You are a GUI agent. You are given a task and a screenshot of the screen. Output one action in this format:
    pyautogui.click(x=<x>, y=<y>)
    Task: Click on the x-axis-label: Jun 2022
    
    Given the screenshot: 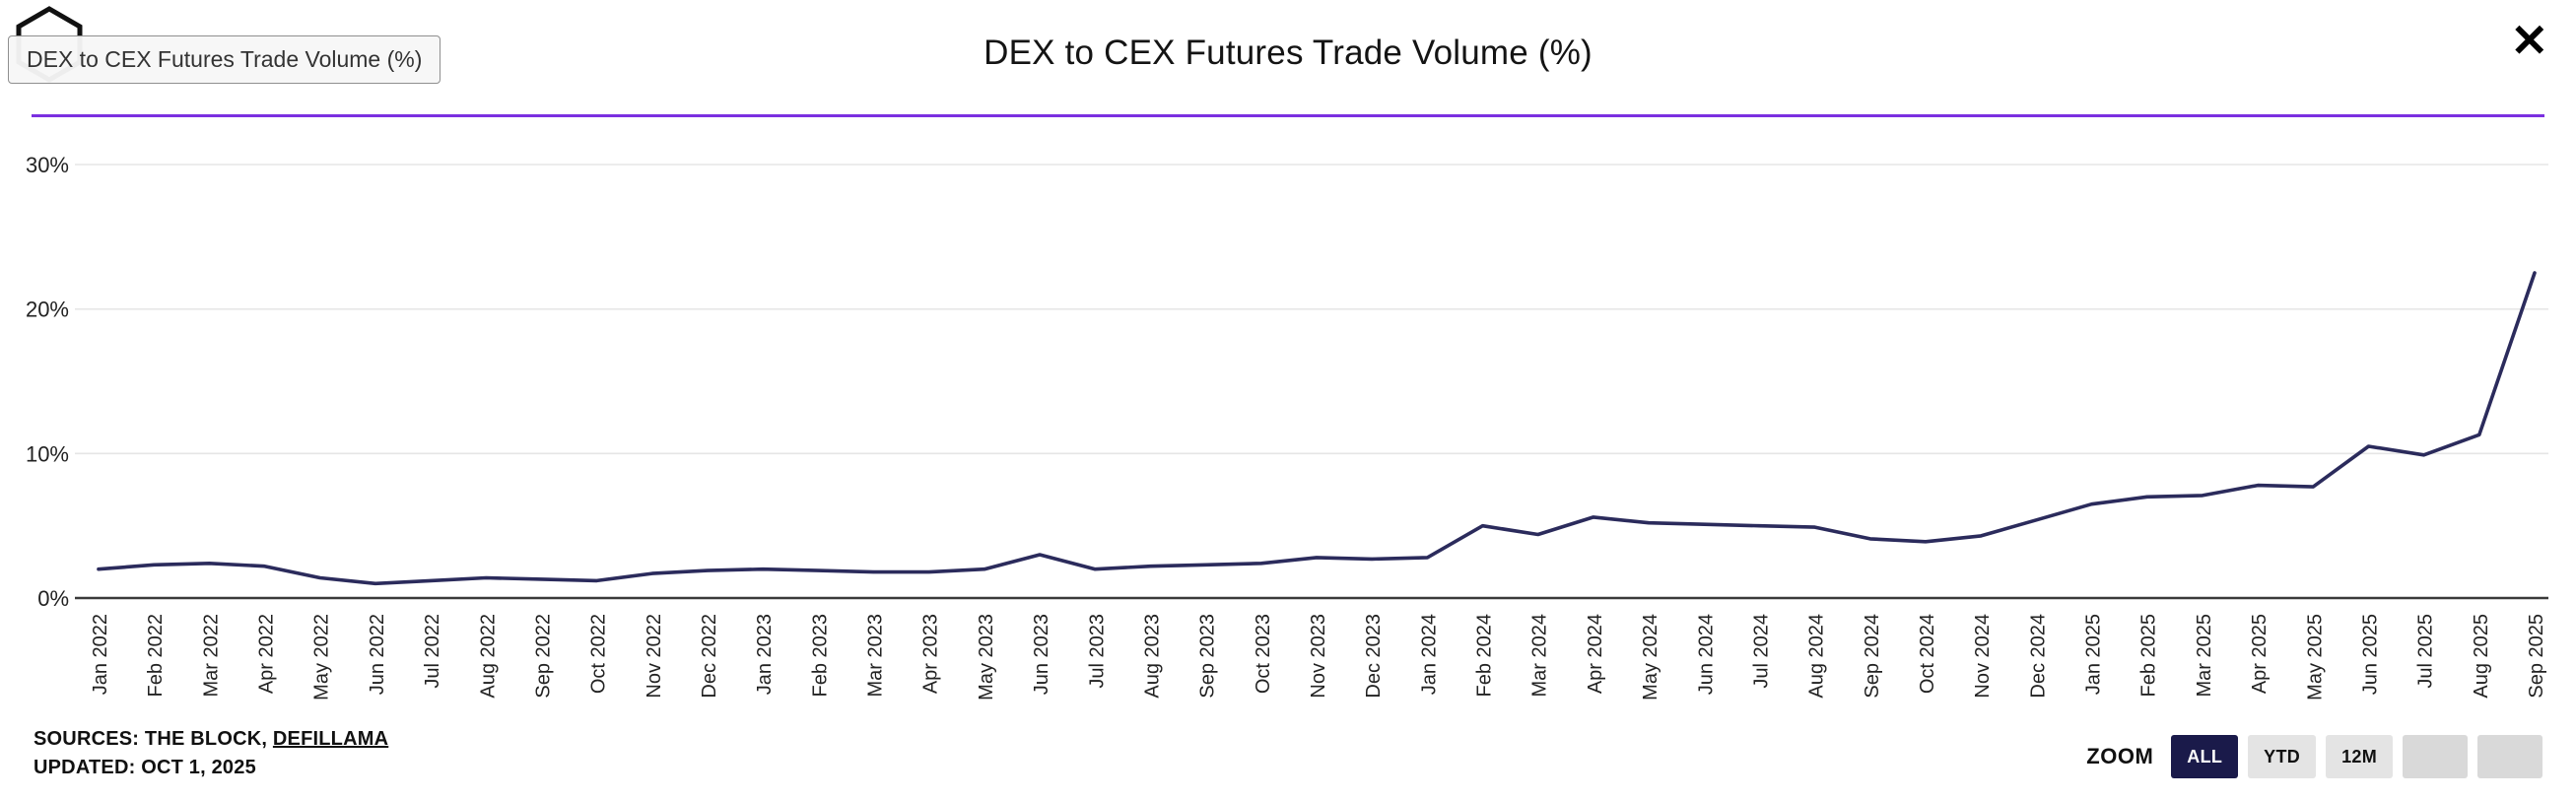 What is the action you would take?
    pyautogui.click(x=377, y=654)
    